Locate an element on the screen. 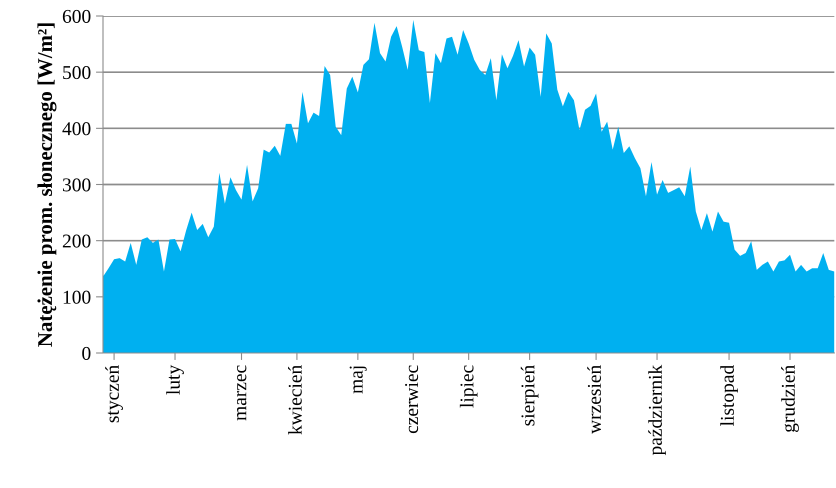  y-tick-label: 400 is located at coordinates (76, 129).